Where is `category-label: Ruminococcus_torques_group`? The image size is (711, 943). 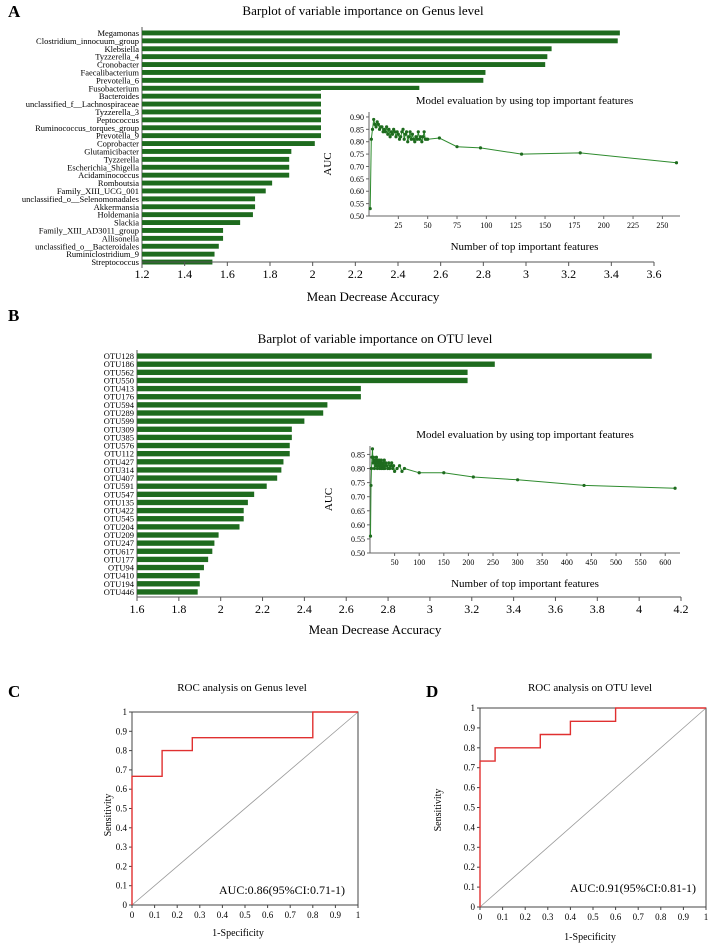 category-label: Ruminococcus_torques_group is located at coordinates (87, 128).